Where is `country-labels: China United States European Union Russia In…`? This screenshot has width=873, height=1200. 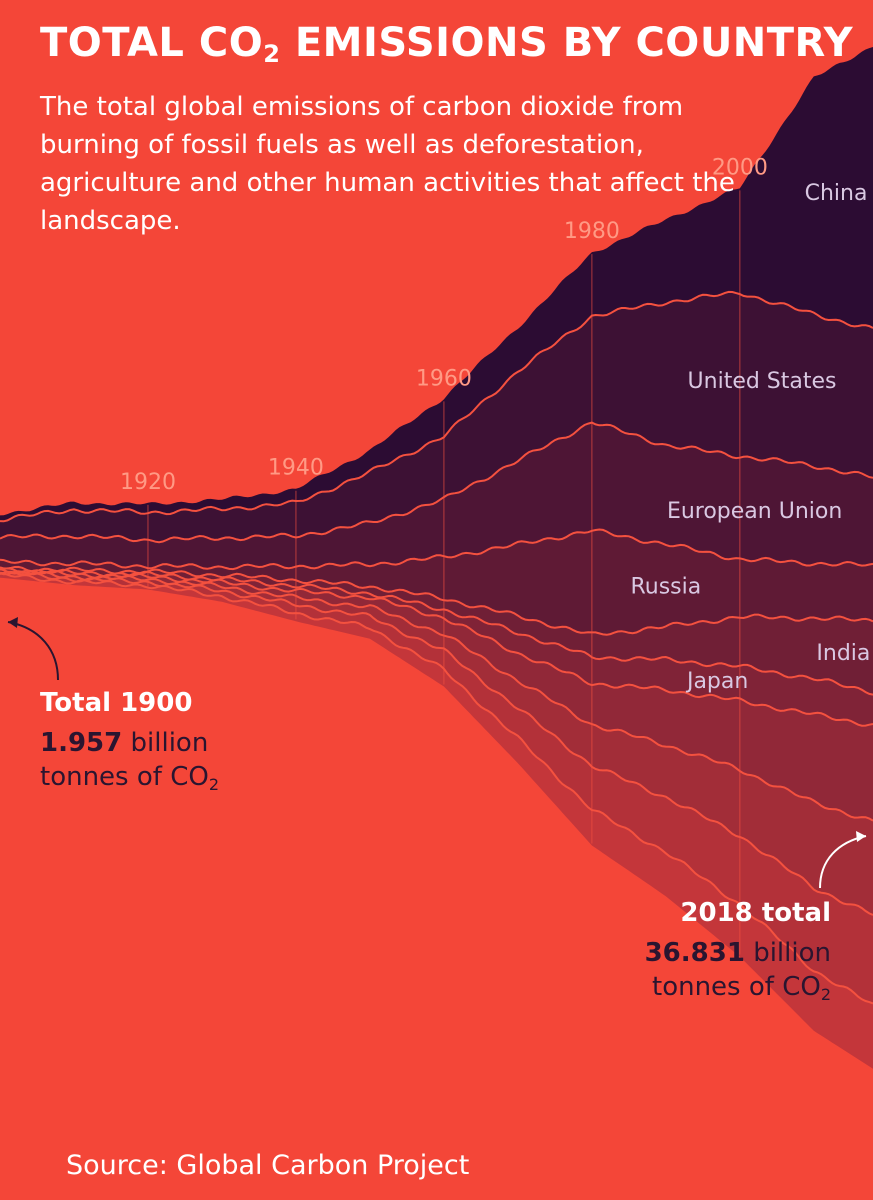
country-labels: China United States European Union Russia In… is located at coordinates (750, 437).